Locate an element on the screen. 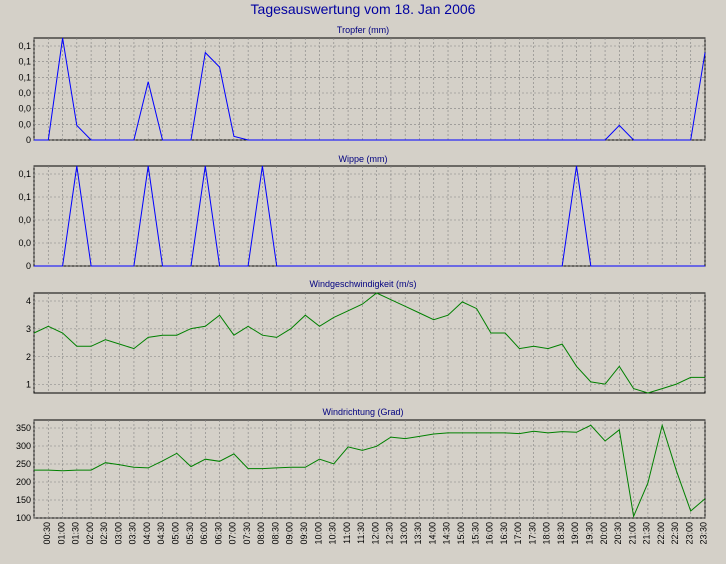  x-tick-label: 20:00 is located at coordinates (604, 533).